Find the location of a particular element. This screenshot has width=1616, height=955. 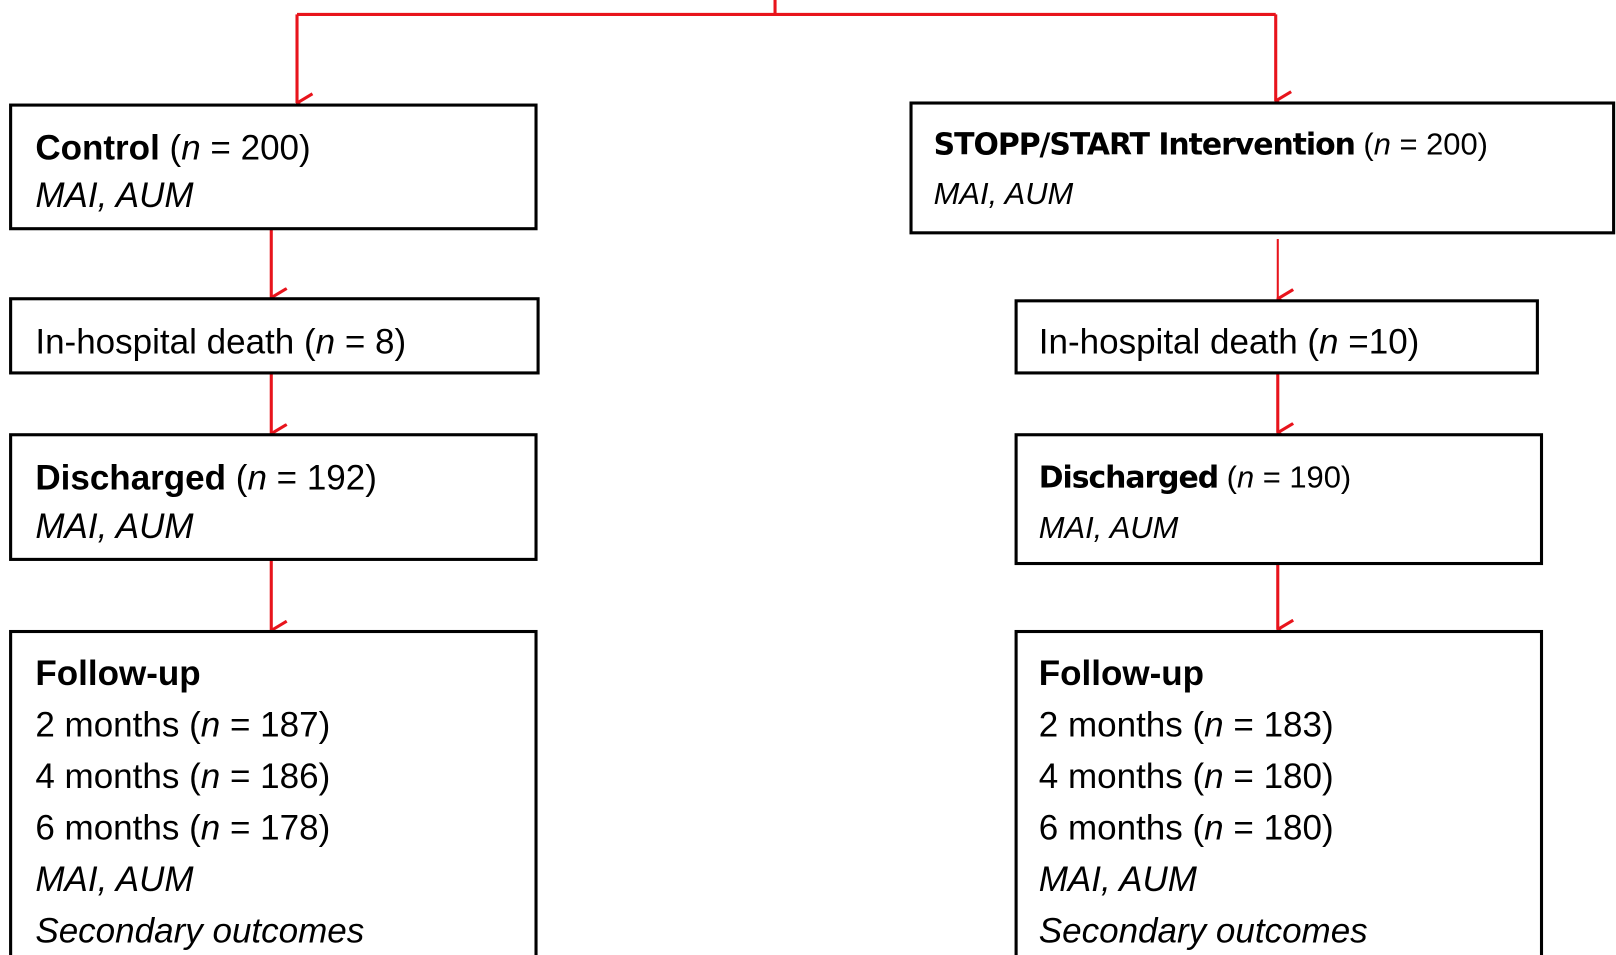

text-segment: = 186) is located at coordinates (275, 776).